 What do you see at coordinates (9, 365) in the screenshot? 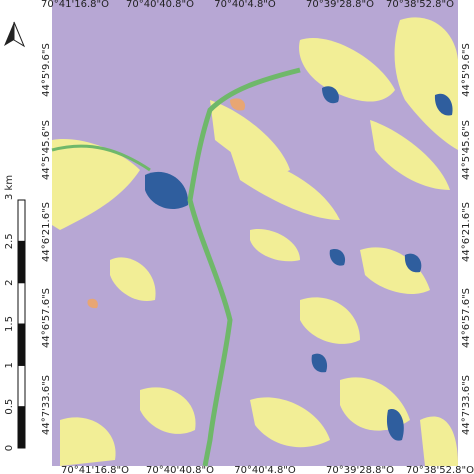
I see `scale-label: 1` at bounding box center [9, 365].